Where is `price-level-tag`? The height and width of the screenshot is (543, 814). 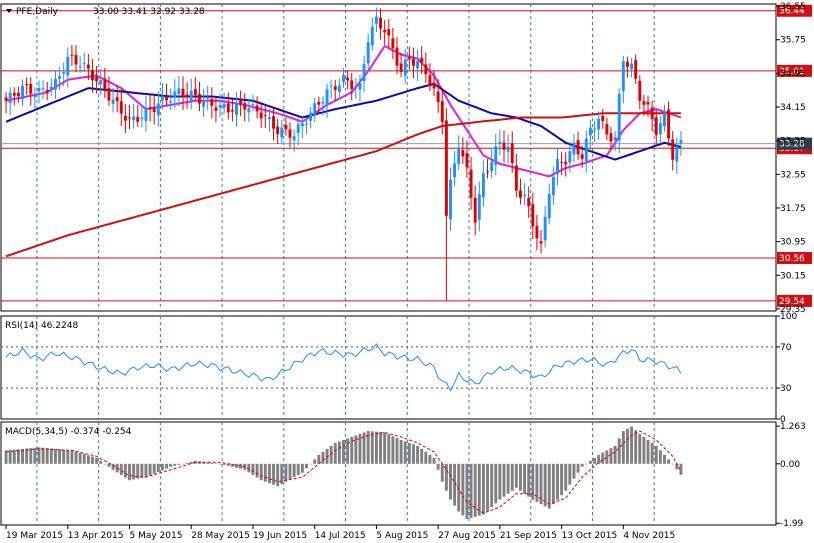
price-level-tag is located at coordinates (794, 258).